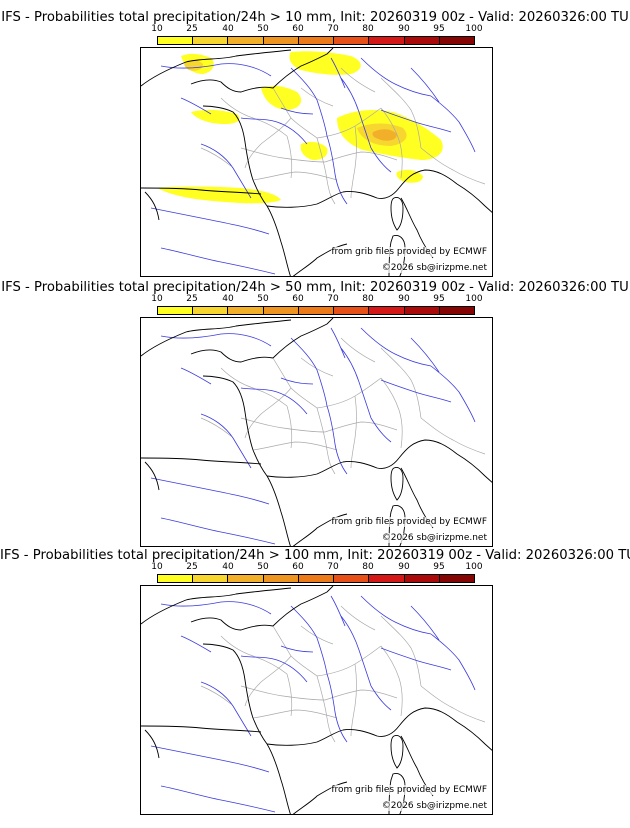 The image size is (630, 828). What do you see at coordinates (368, 29) in the screenshot?
I see `legend-tick-80: 80` at bounding box center [368, 29].